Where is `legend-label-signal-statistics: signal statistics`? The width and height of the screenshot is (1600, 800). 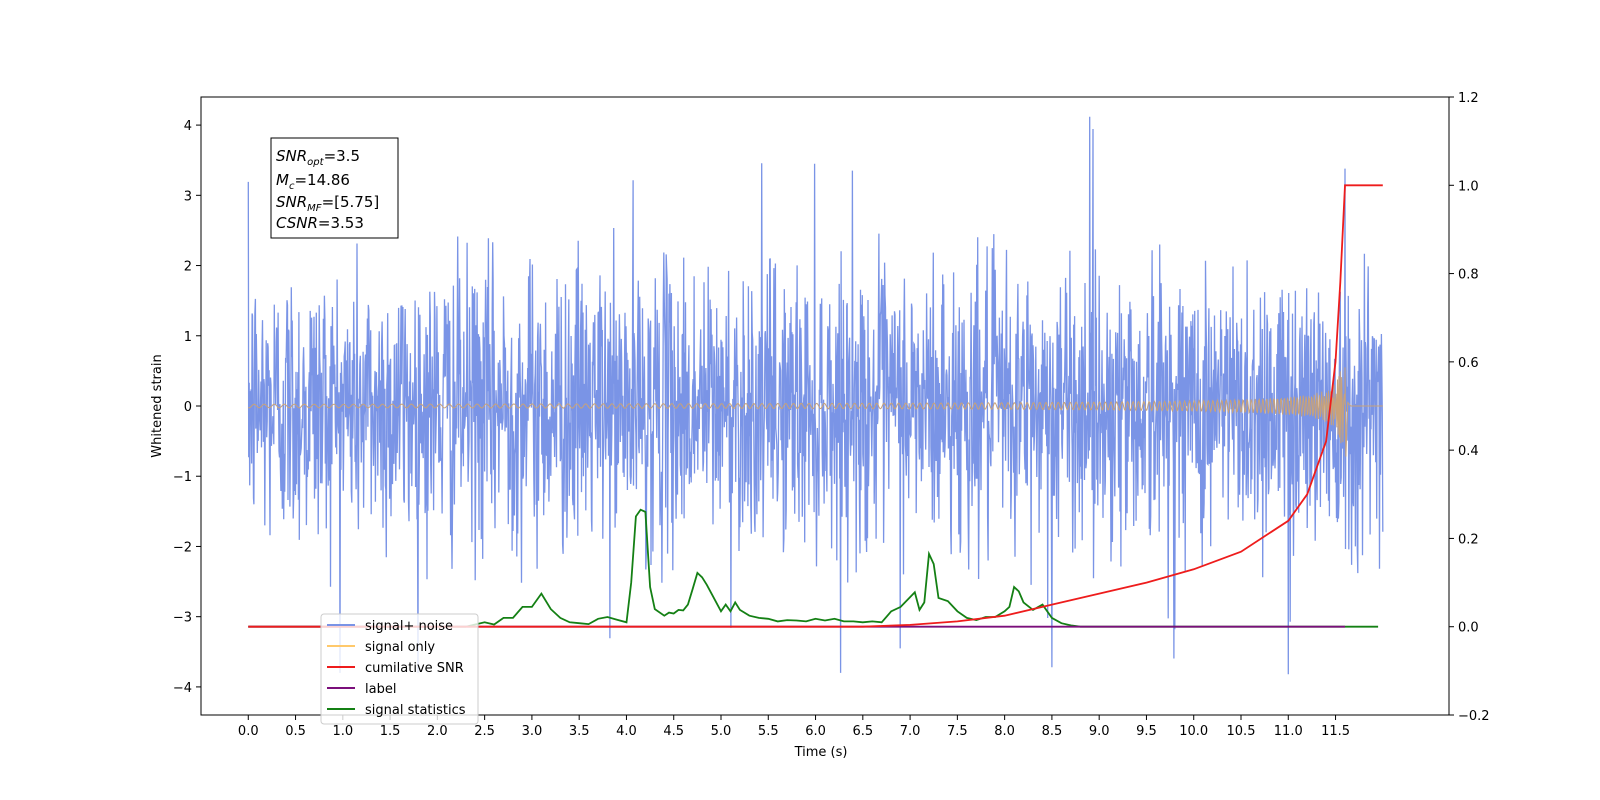
legend-label-signal-statistics: signal statistics is located at coordinates (415, 710).